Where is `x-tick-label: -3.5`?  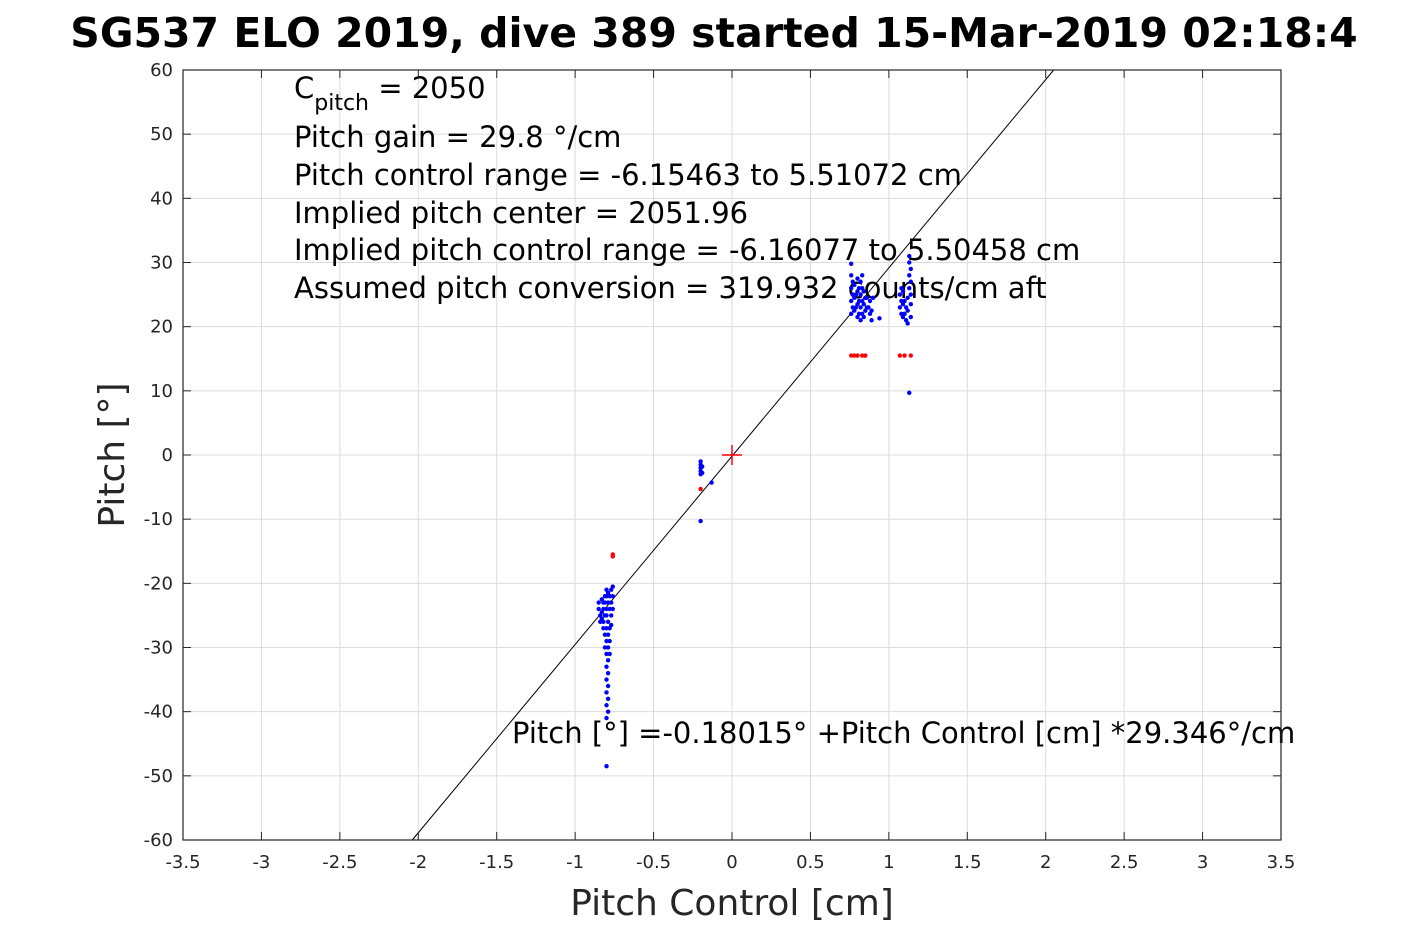 x-tick-label: -3.5 is located at coordinates (182, 862).